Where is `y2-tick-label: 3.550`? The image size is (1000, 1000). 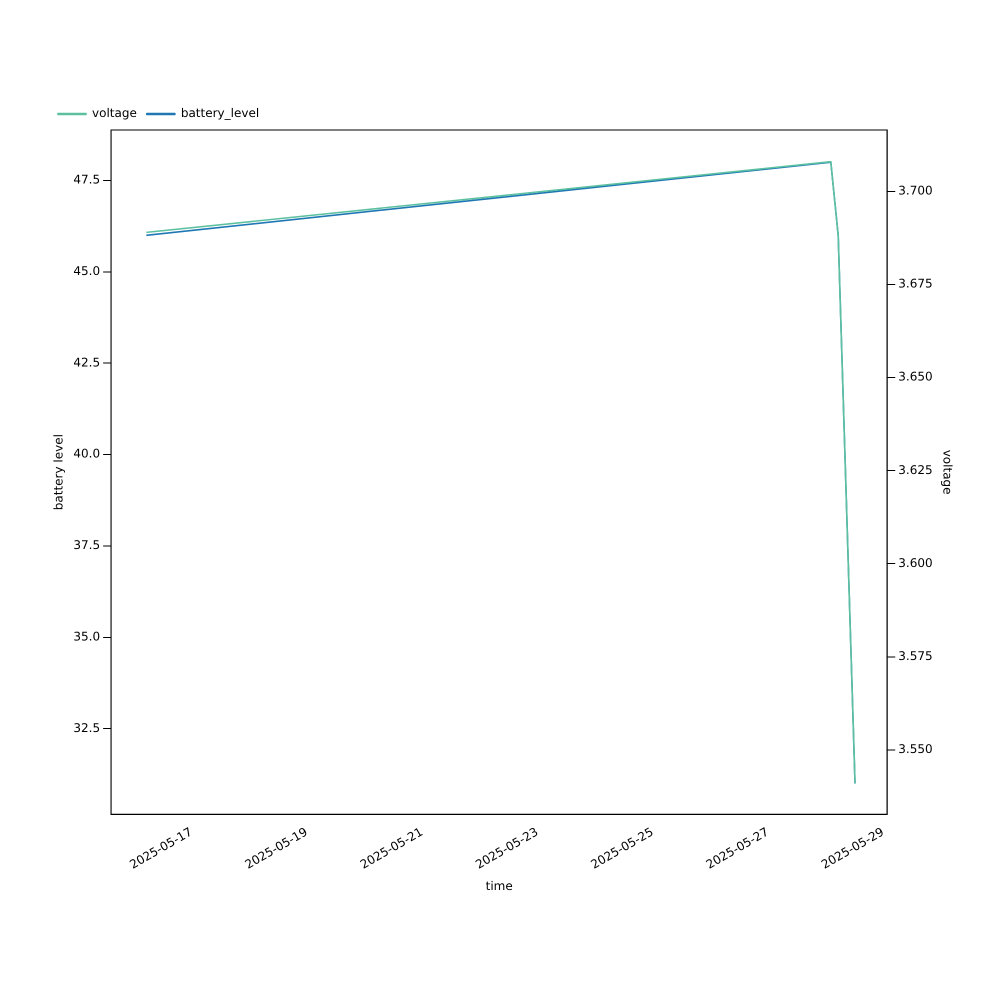
y2-tick-label: 3.550 is located at coordinates (915, 749).